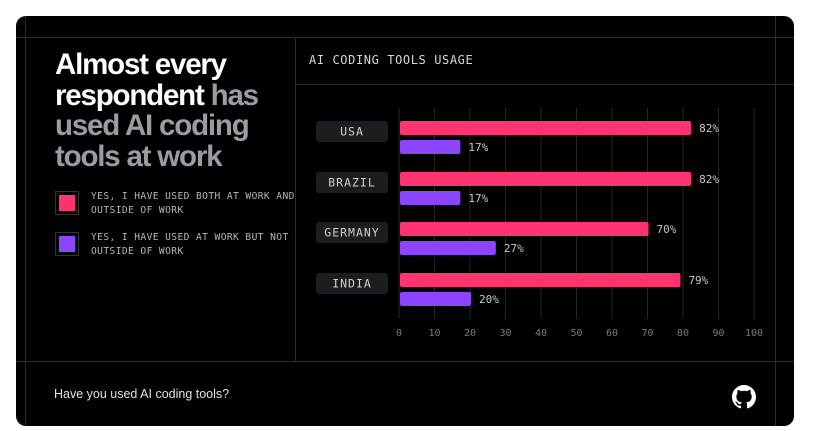  I want to click on category-label: INDIA, so click(352, 284).